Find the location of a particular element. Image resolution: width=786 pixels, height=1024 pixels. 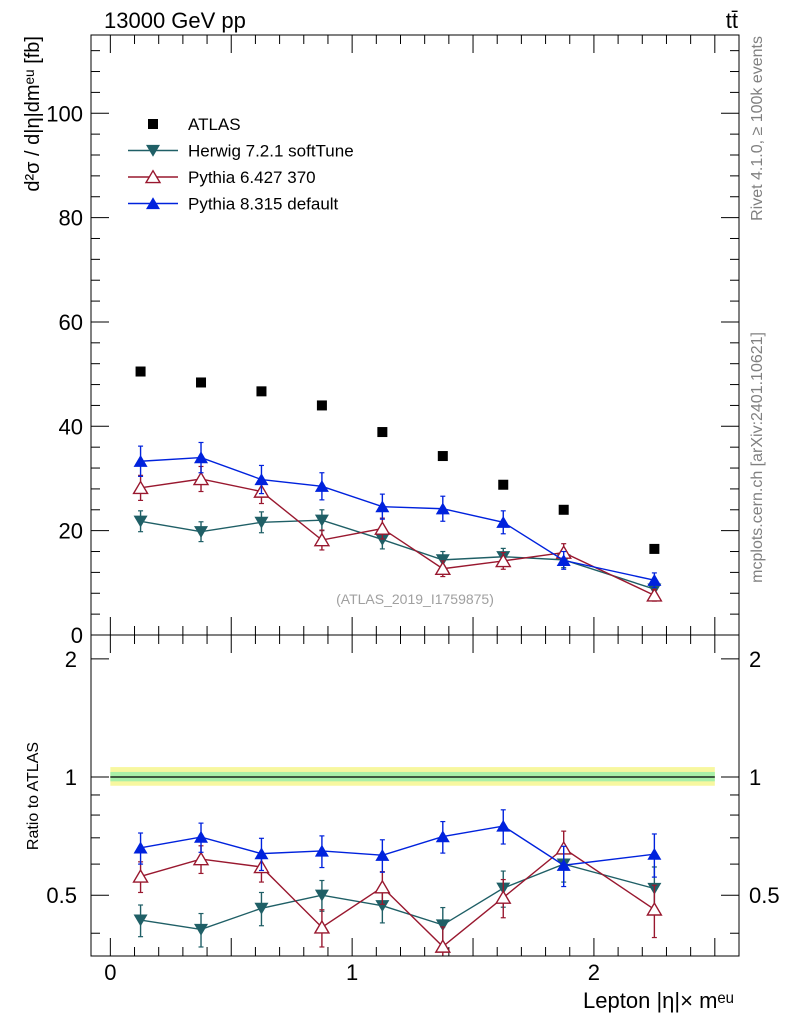

legend-marker-pythia8 is located at coordinates (153, 203).